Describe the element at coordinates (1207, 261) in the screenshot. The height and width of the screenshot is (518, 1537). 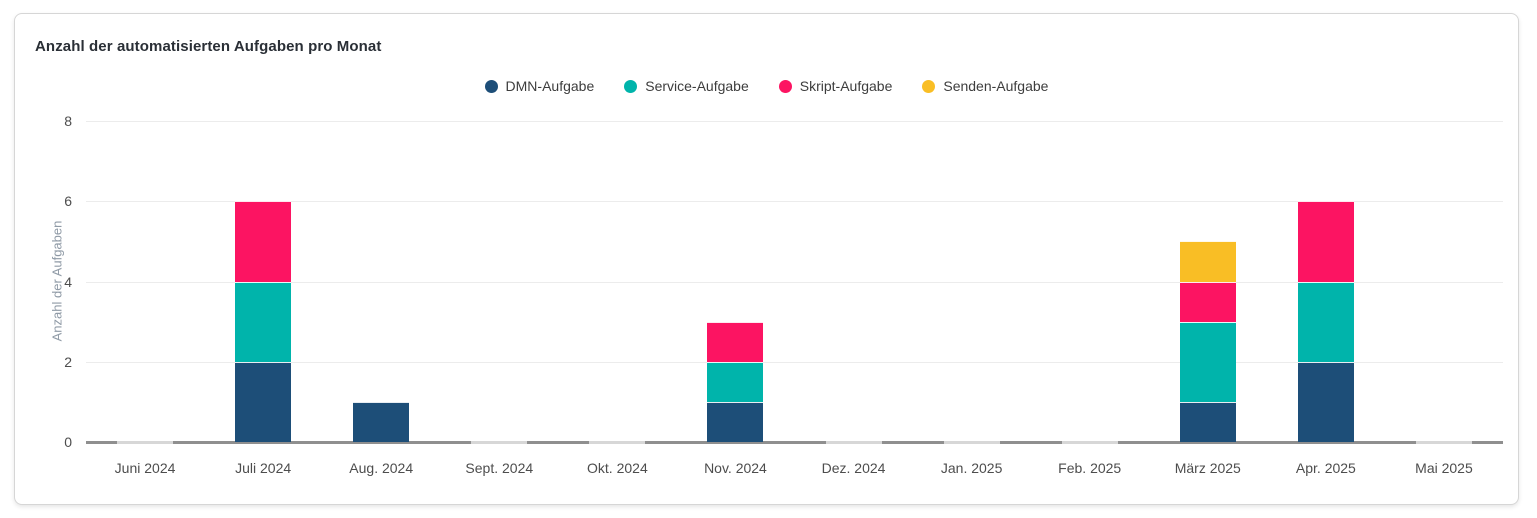
I see `bar-segment-senden-aufgabe` at that location.